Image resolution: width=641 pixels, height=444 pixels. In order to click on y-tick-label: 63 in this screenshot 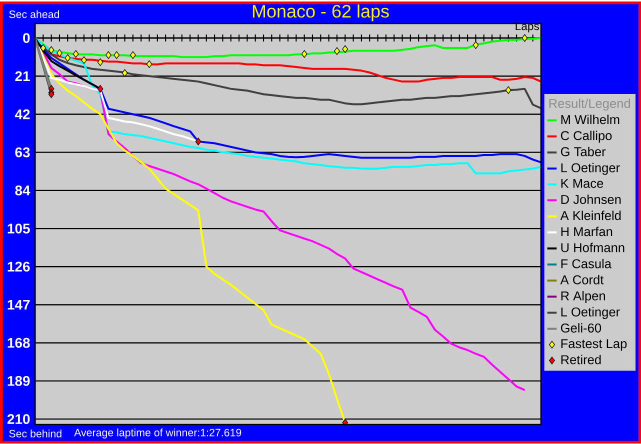, I will do `click(22, 153)`.